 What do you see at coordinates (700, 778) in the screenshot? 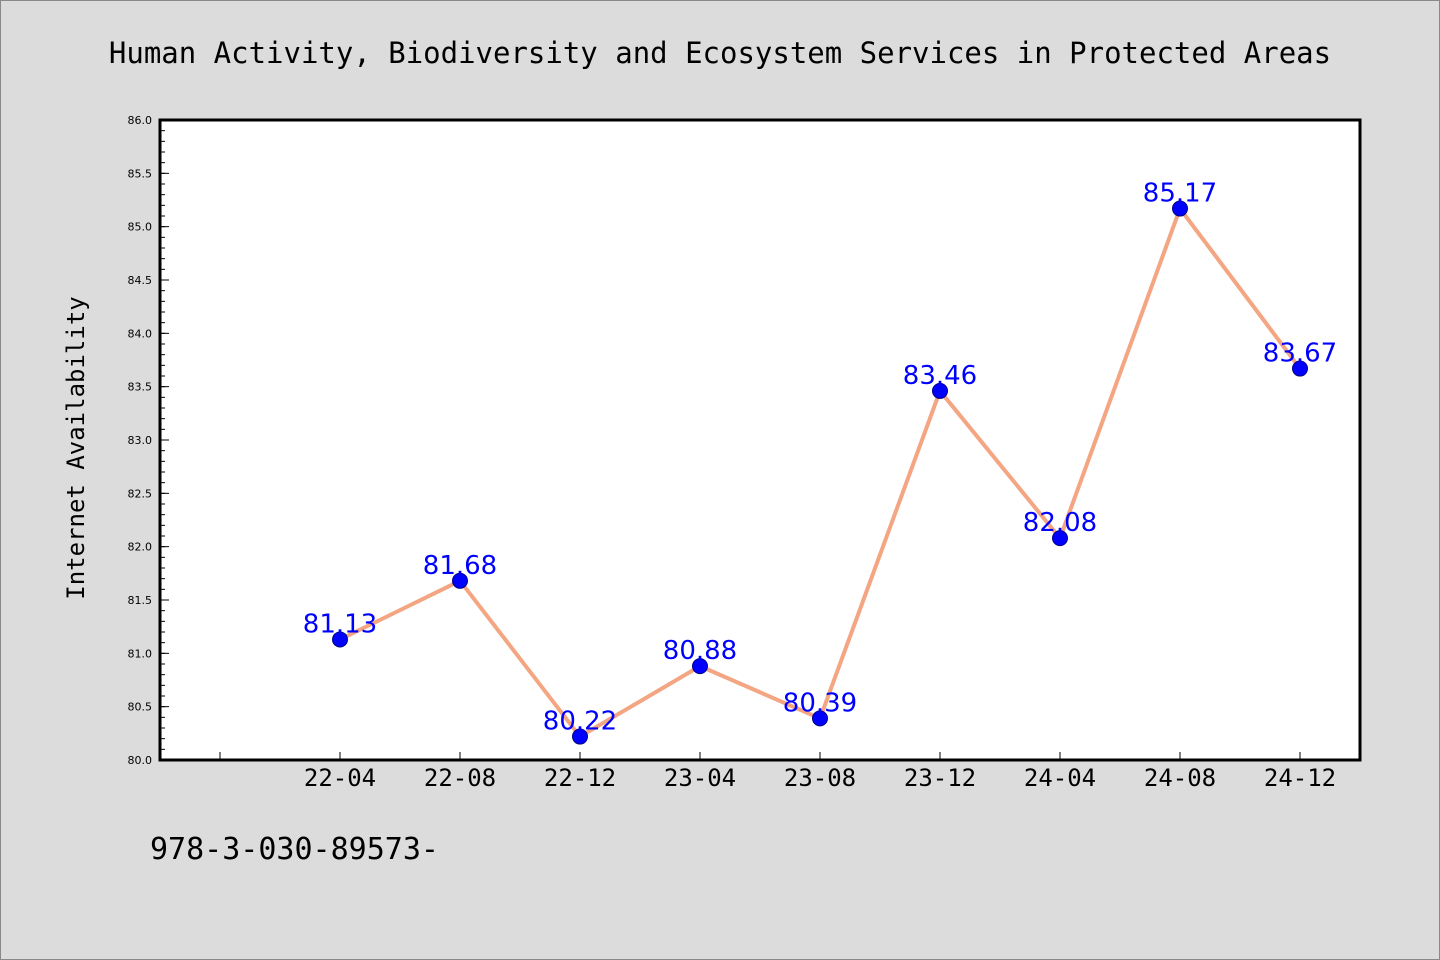
I see `x-tick-label: 23-04` at bounding box center [700, 778].